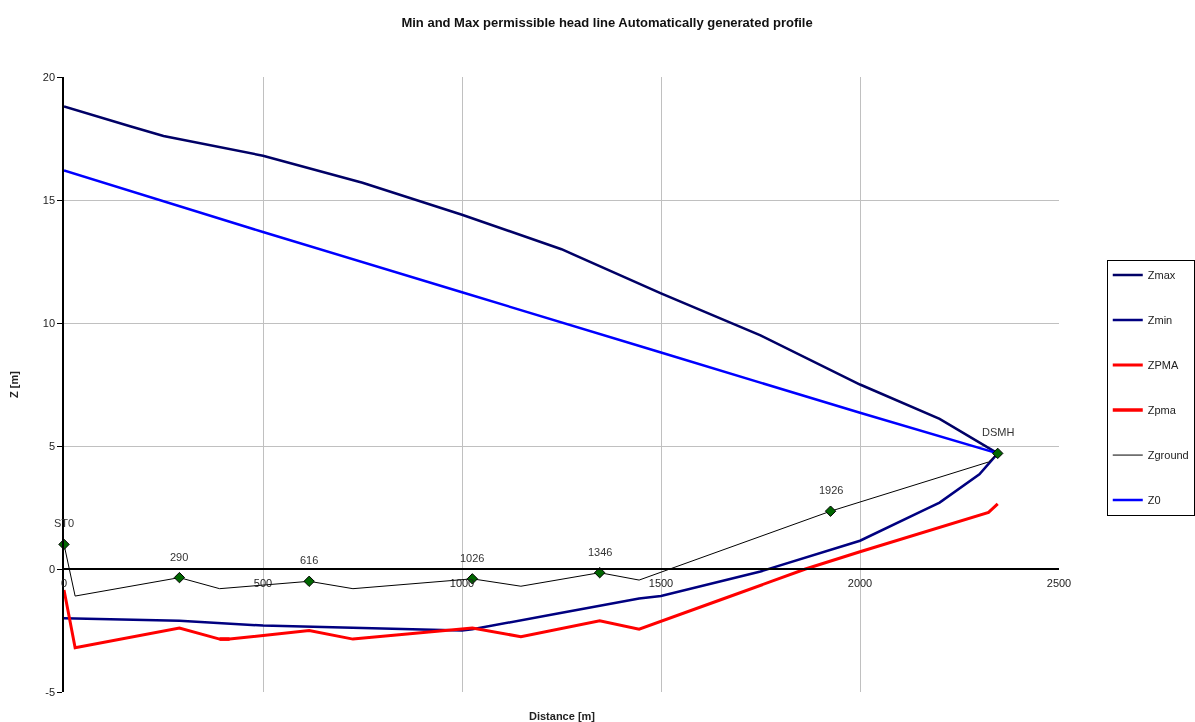 The height and width of the screenshot is (722, 1195). Describe the element at coordinates (309, 560) in the screenshot. I see `annotation: 616` at that location.